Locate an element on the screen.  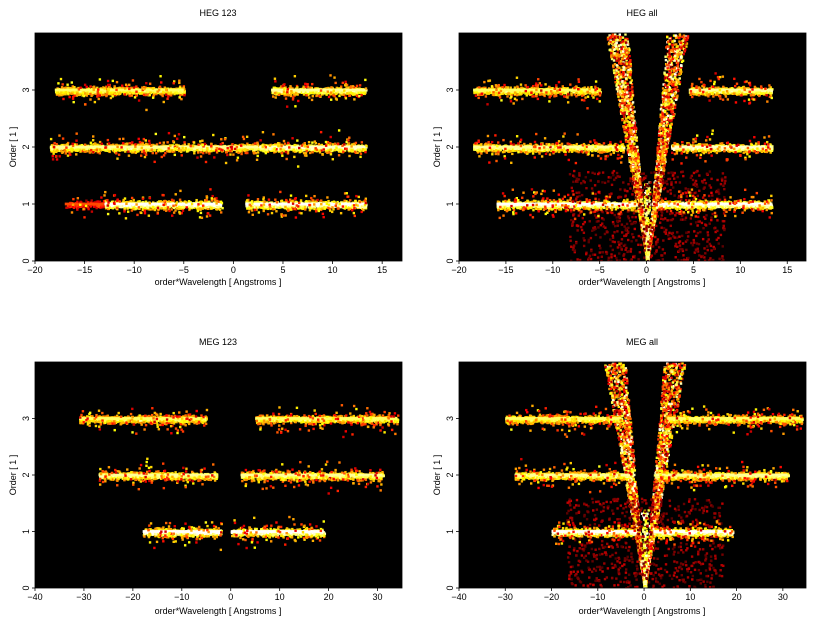
band-core is located at coordinates (312, 147).